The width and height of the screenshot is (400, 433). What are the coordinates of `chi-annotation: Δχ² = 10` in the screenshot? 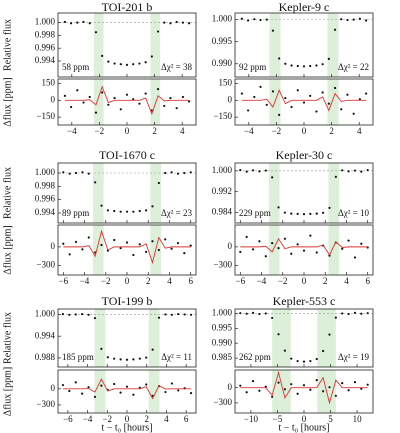 It's located at (354, 213).